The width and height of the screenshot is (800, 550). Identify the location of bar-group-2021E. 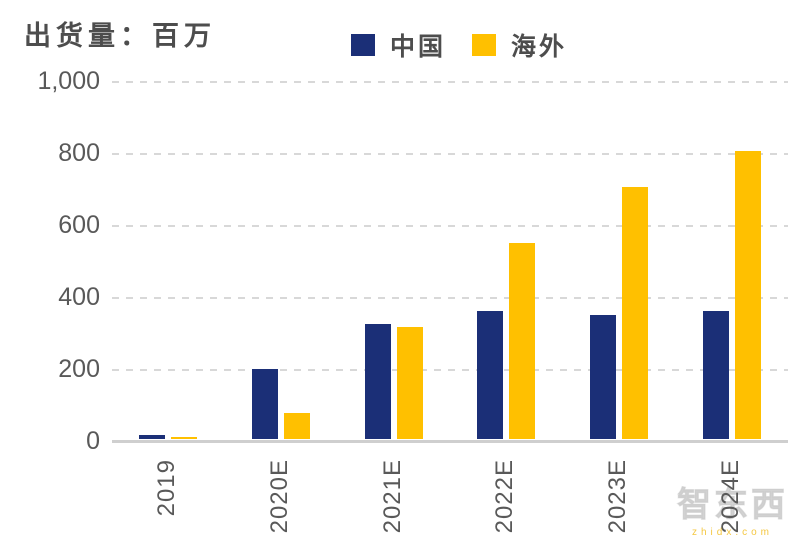
(393, 381).